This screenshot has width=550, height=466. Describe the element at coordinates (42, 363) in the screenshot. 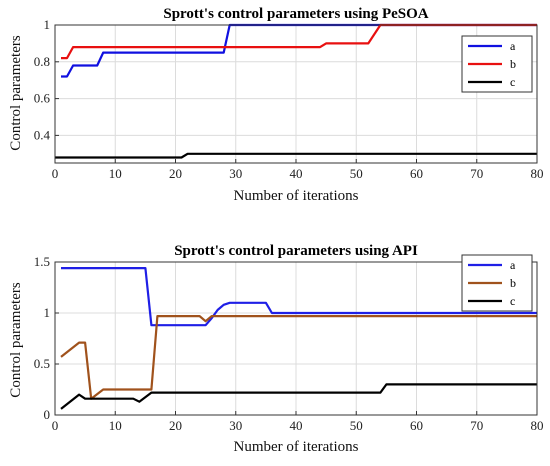

I see `y-tick-label: 0.5` at that location.